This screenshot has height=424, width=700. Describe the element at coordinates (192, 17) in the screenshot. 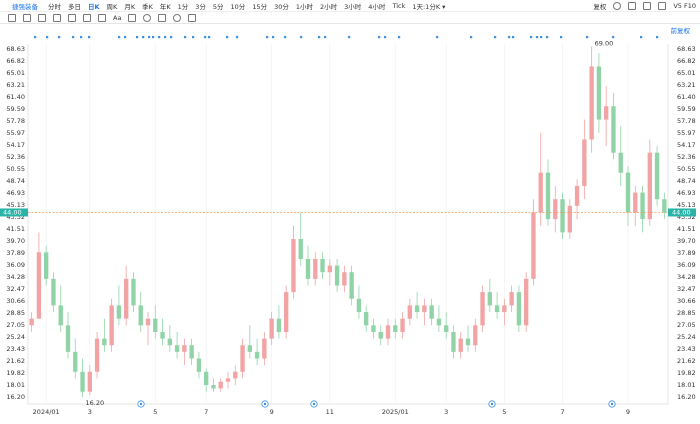

I see `delete-tool` at that location.